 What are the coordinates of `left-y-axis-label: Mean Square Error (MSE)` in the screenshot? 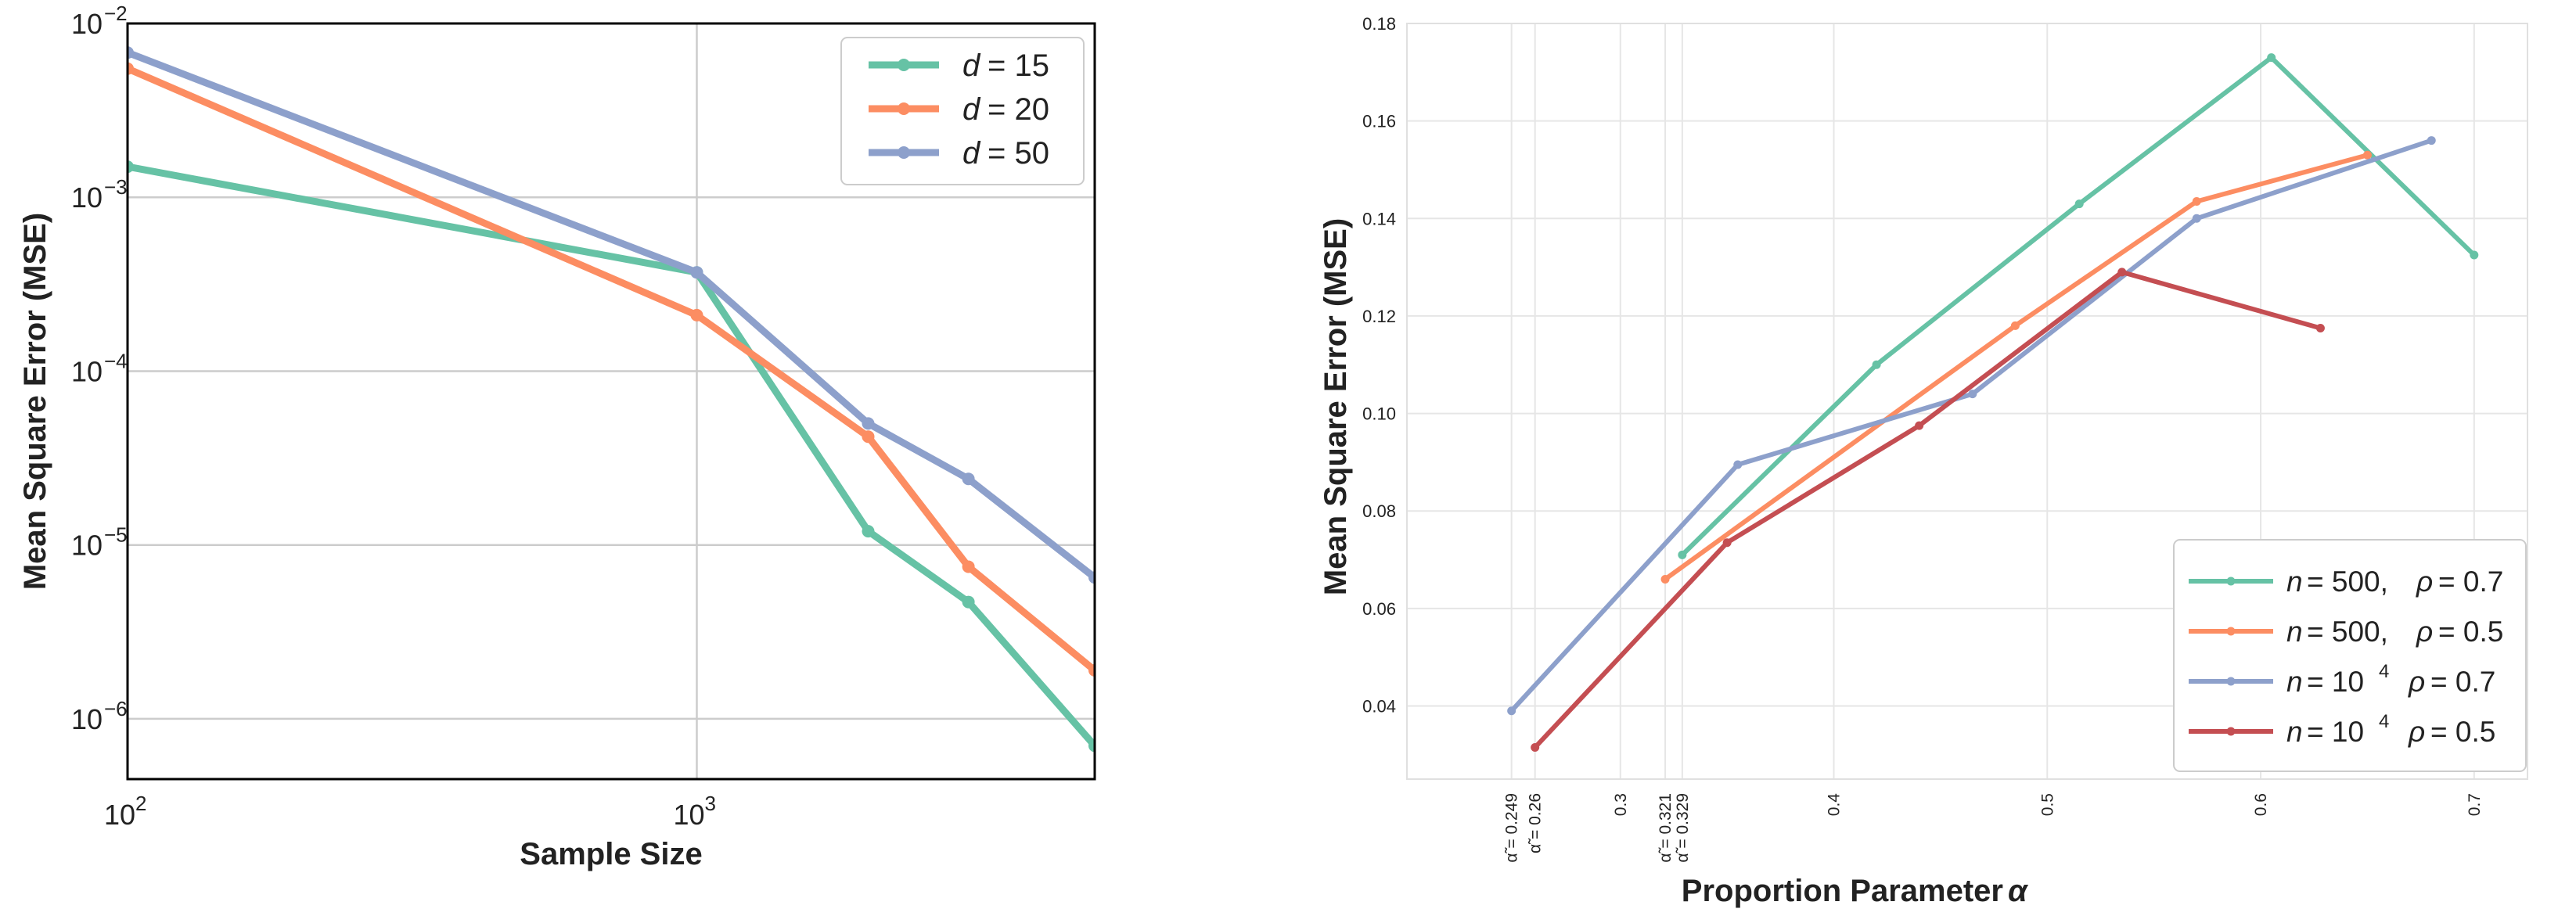 It's located at (35, 401).